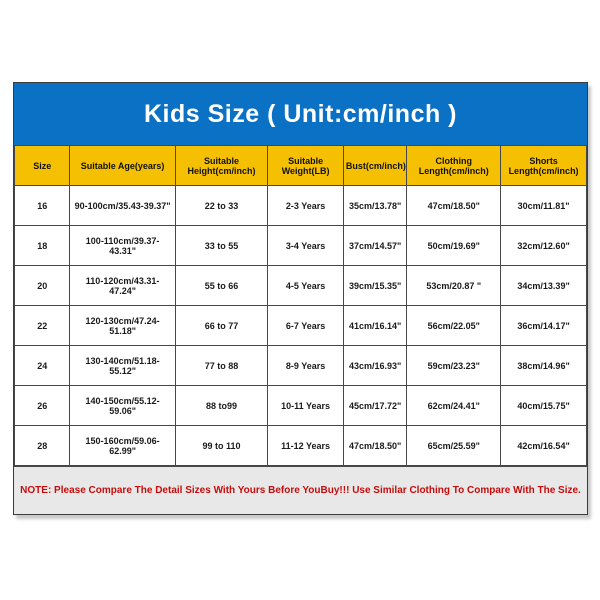 Image resolution: width=600 pixels, height=600 pixels. I want to click on table-cell: 56cm/22.05", so click(454, 325).